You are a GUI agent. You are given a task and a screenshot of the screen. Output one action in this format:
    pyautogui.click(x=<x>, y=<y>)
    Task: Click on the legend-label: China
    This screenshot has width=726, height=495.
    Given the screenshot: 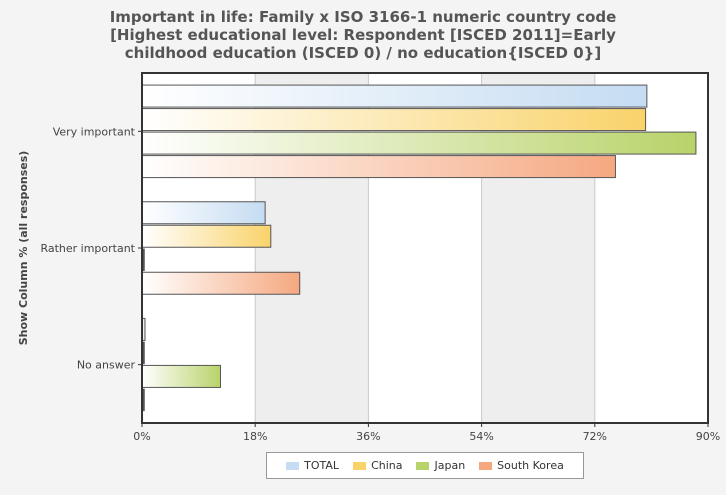 What is the action you would take?
    pyautogui.click(x=387, y=465)
    